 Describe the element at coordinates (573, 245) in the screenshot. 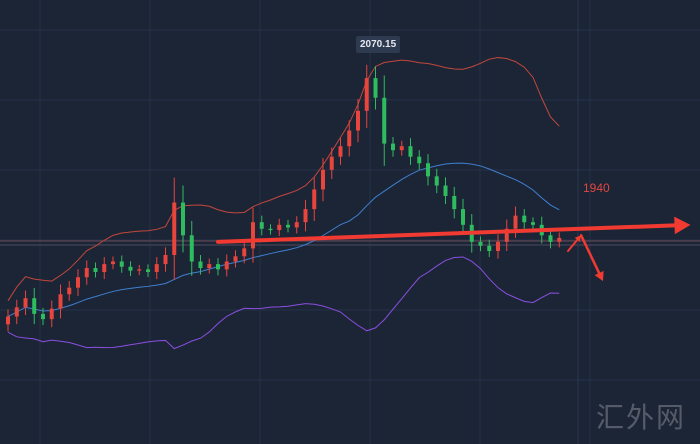

I see `up-arrow-shaft` at that location.